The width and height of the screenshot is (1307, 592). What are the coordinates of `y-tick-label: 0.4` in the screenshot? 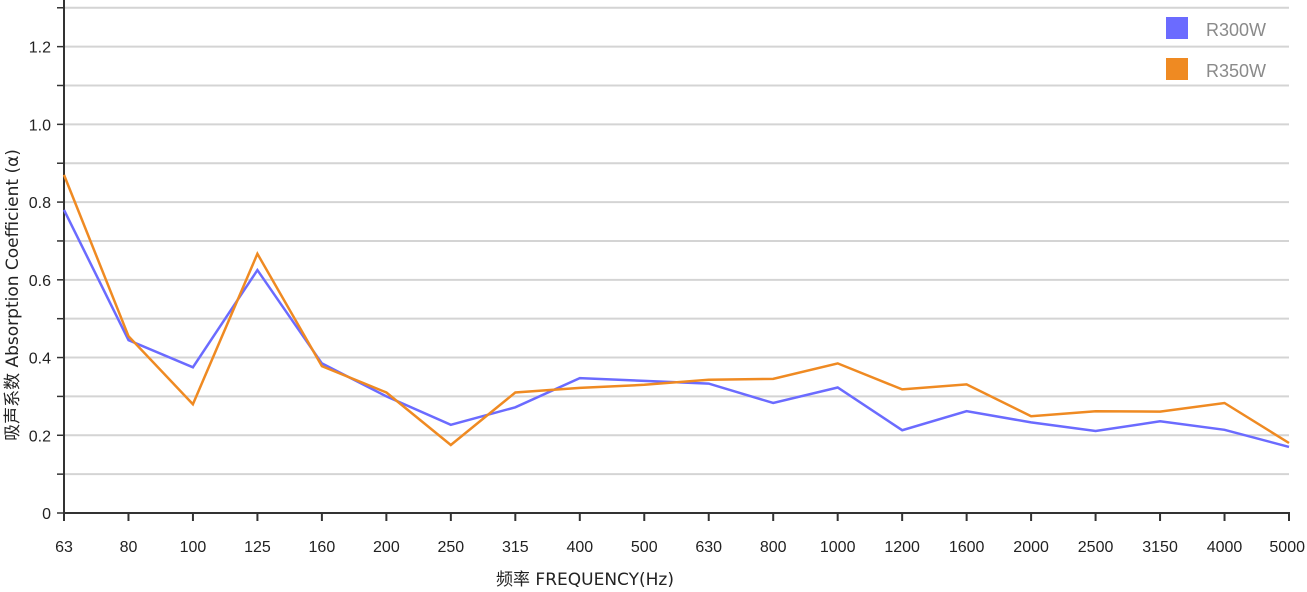 It's located at (40, 359).